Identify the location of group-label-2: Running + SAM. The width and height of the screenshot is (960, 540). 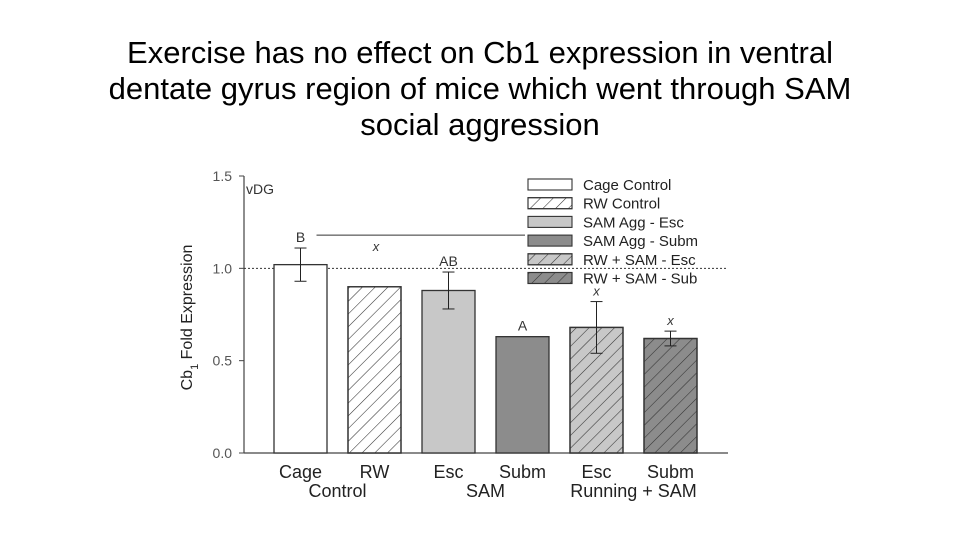
(633, 491).